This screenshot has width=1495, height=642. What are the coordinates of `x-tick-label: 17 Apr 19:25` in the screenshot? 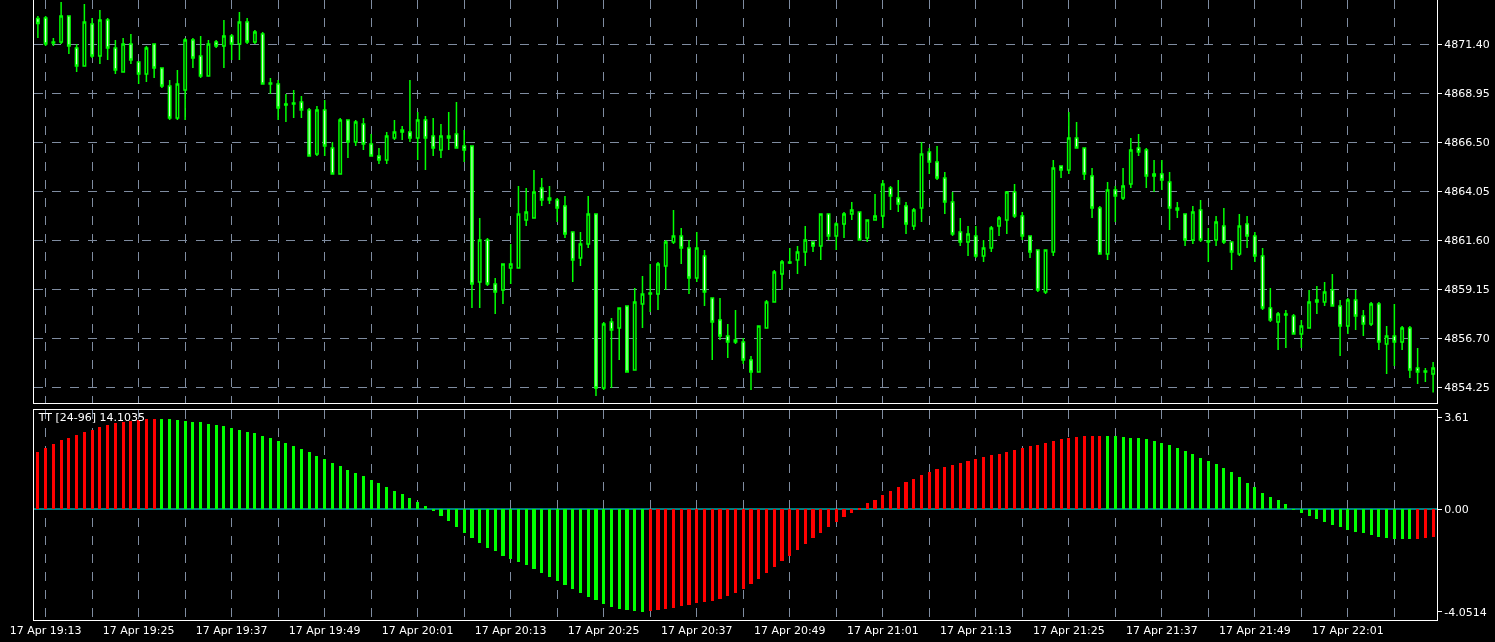 It's located at (138, 631).